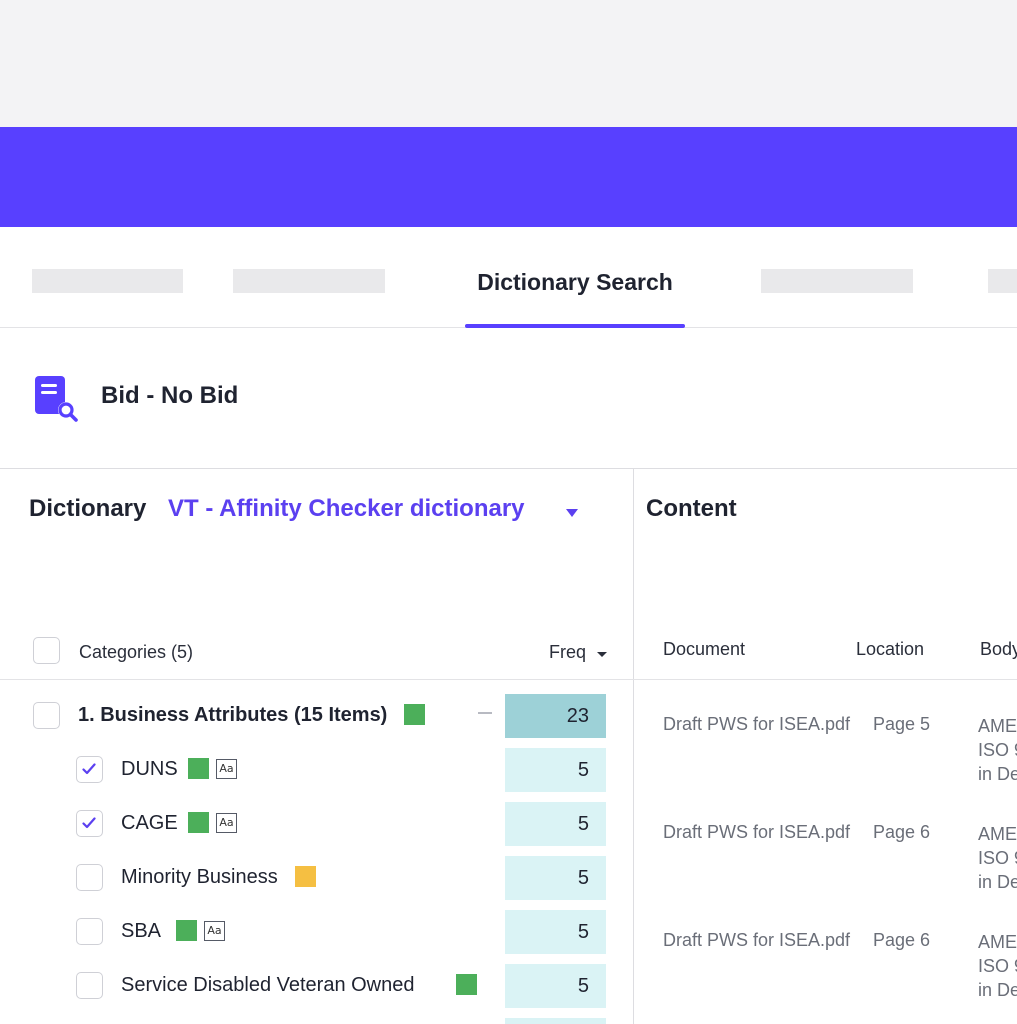  Describe the element at coordinates (57, 399) in the screenshot. I see `book-search-icon` at that location.